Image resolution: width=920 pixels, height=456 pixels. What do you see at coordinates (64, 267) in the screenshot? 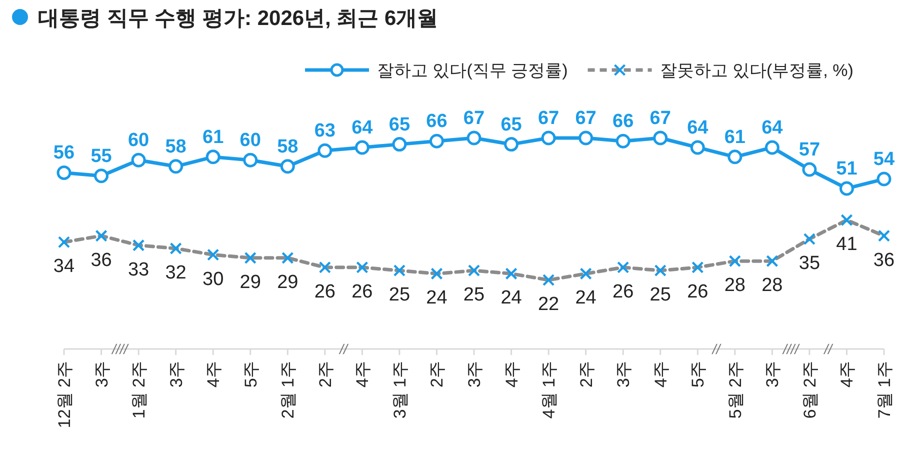
I see `data-label: 34` at bounding box center [64, 267].